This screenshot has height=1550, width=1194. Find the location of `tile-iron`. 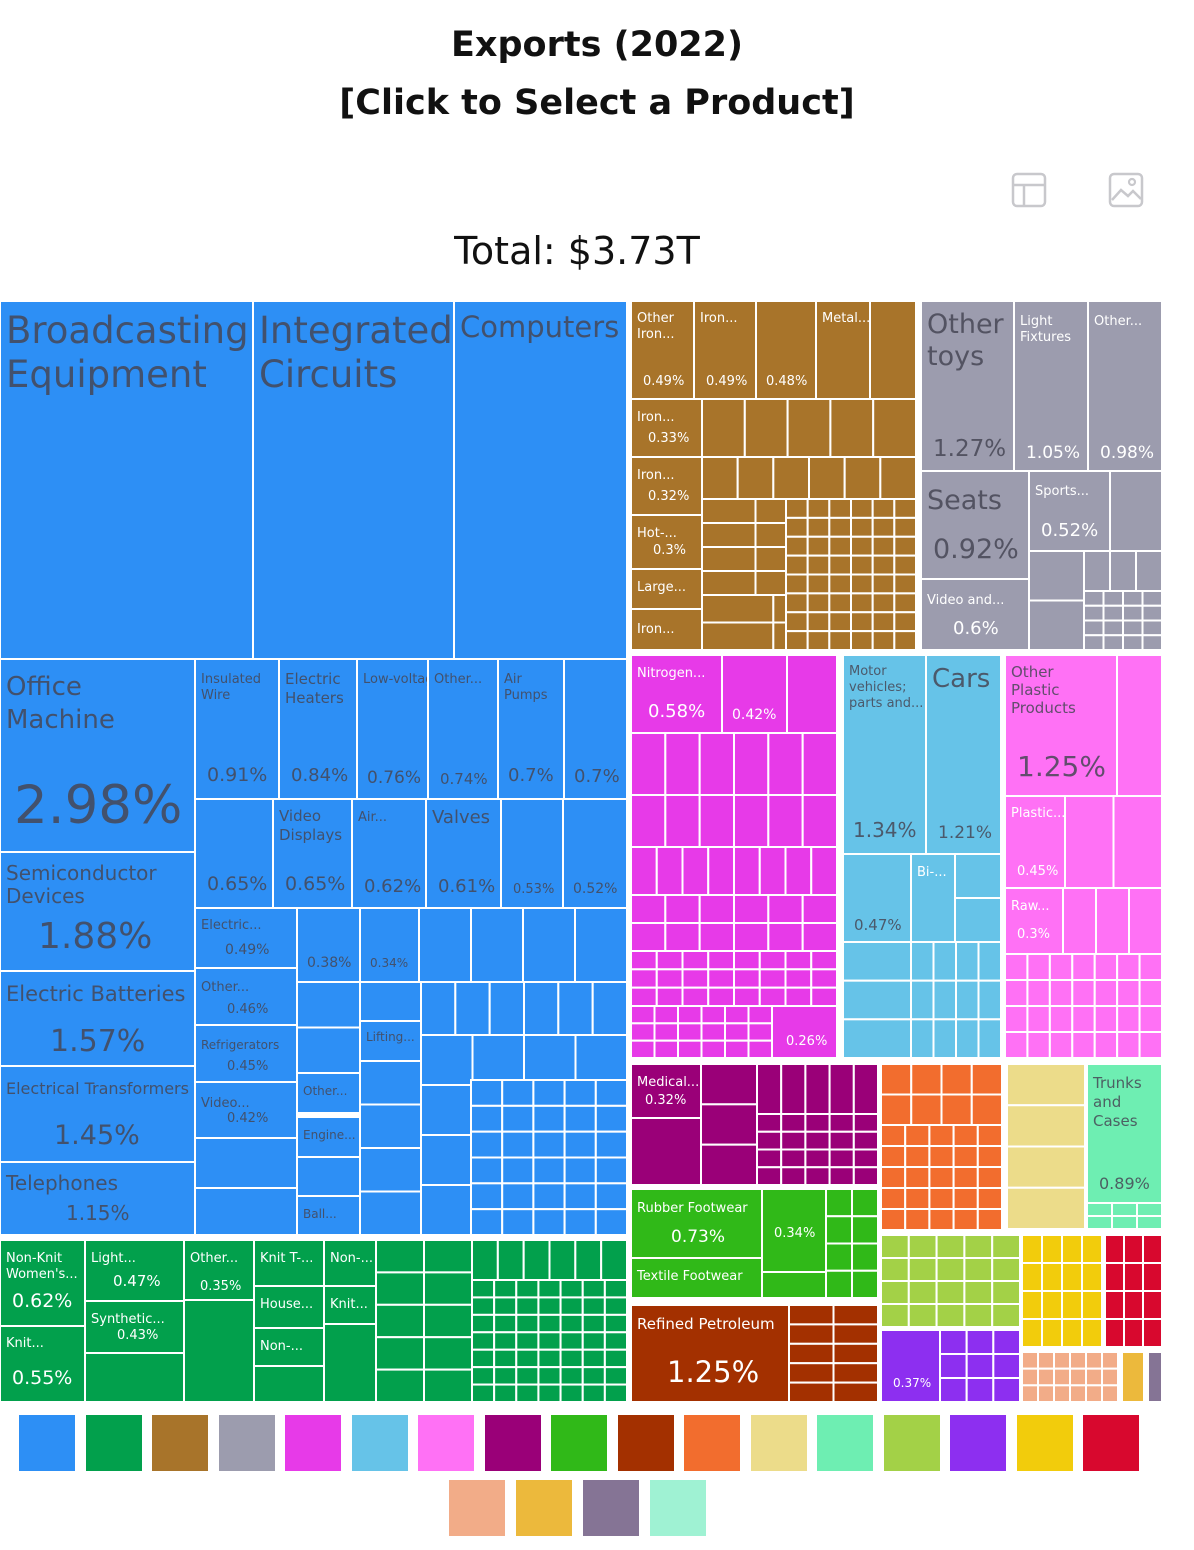

tile-iron is located at coordinates (725, 350).